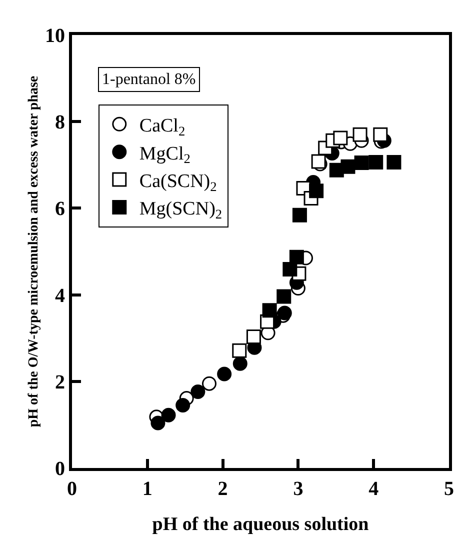 The height and width of the screenshot is (536, 455). What do you see at coordinates (60, 295) in the screenshot?
I see `y-tick-label: 4` at bounding box center [60, 295].